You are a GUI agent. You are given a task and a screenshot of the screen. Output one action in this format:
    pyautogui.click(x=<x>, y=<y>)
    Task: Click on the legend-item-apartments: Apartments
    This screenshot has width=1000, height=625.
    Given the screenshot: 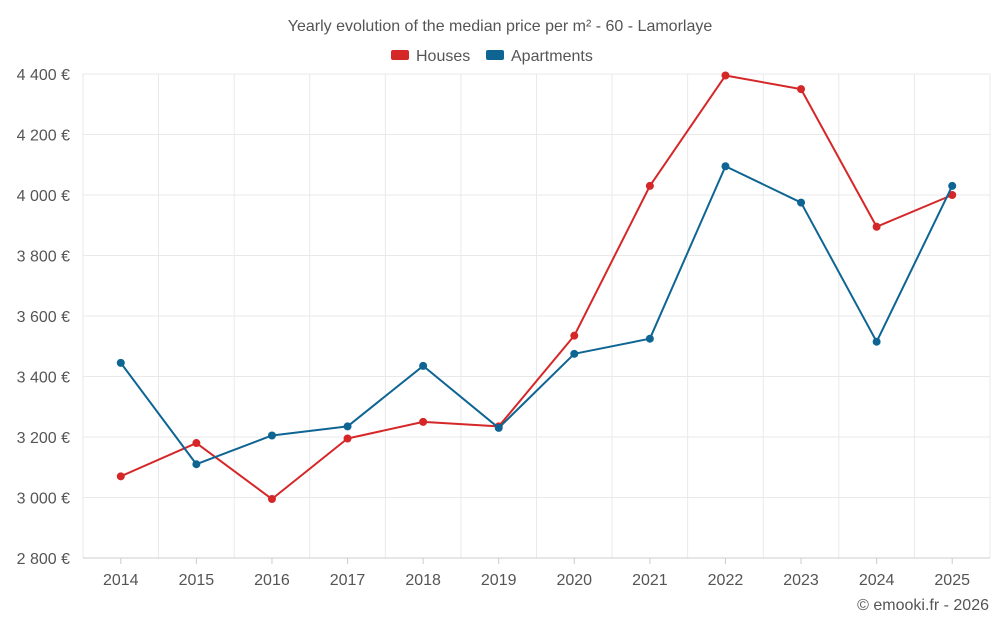 What is the action you would take?
    pyautogui.click(x=539, y=56)
    